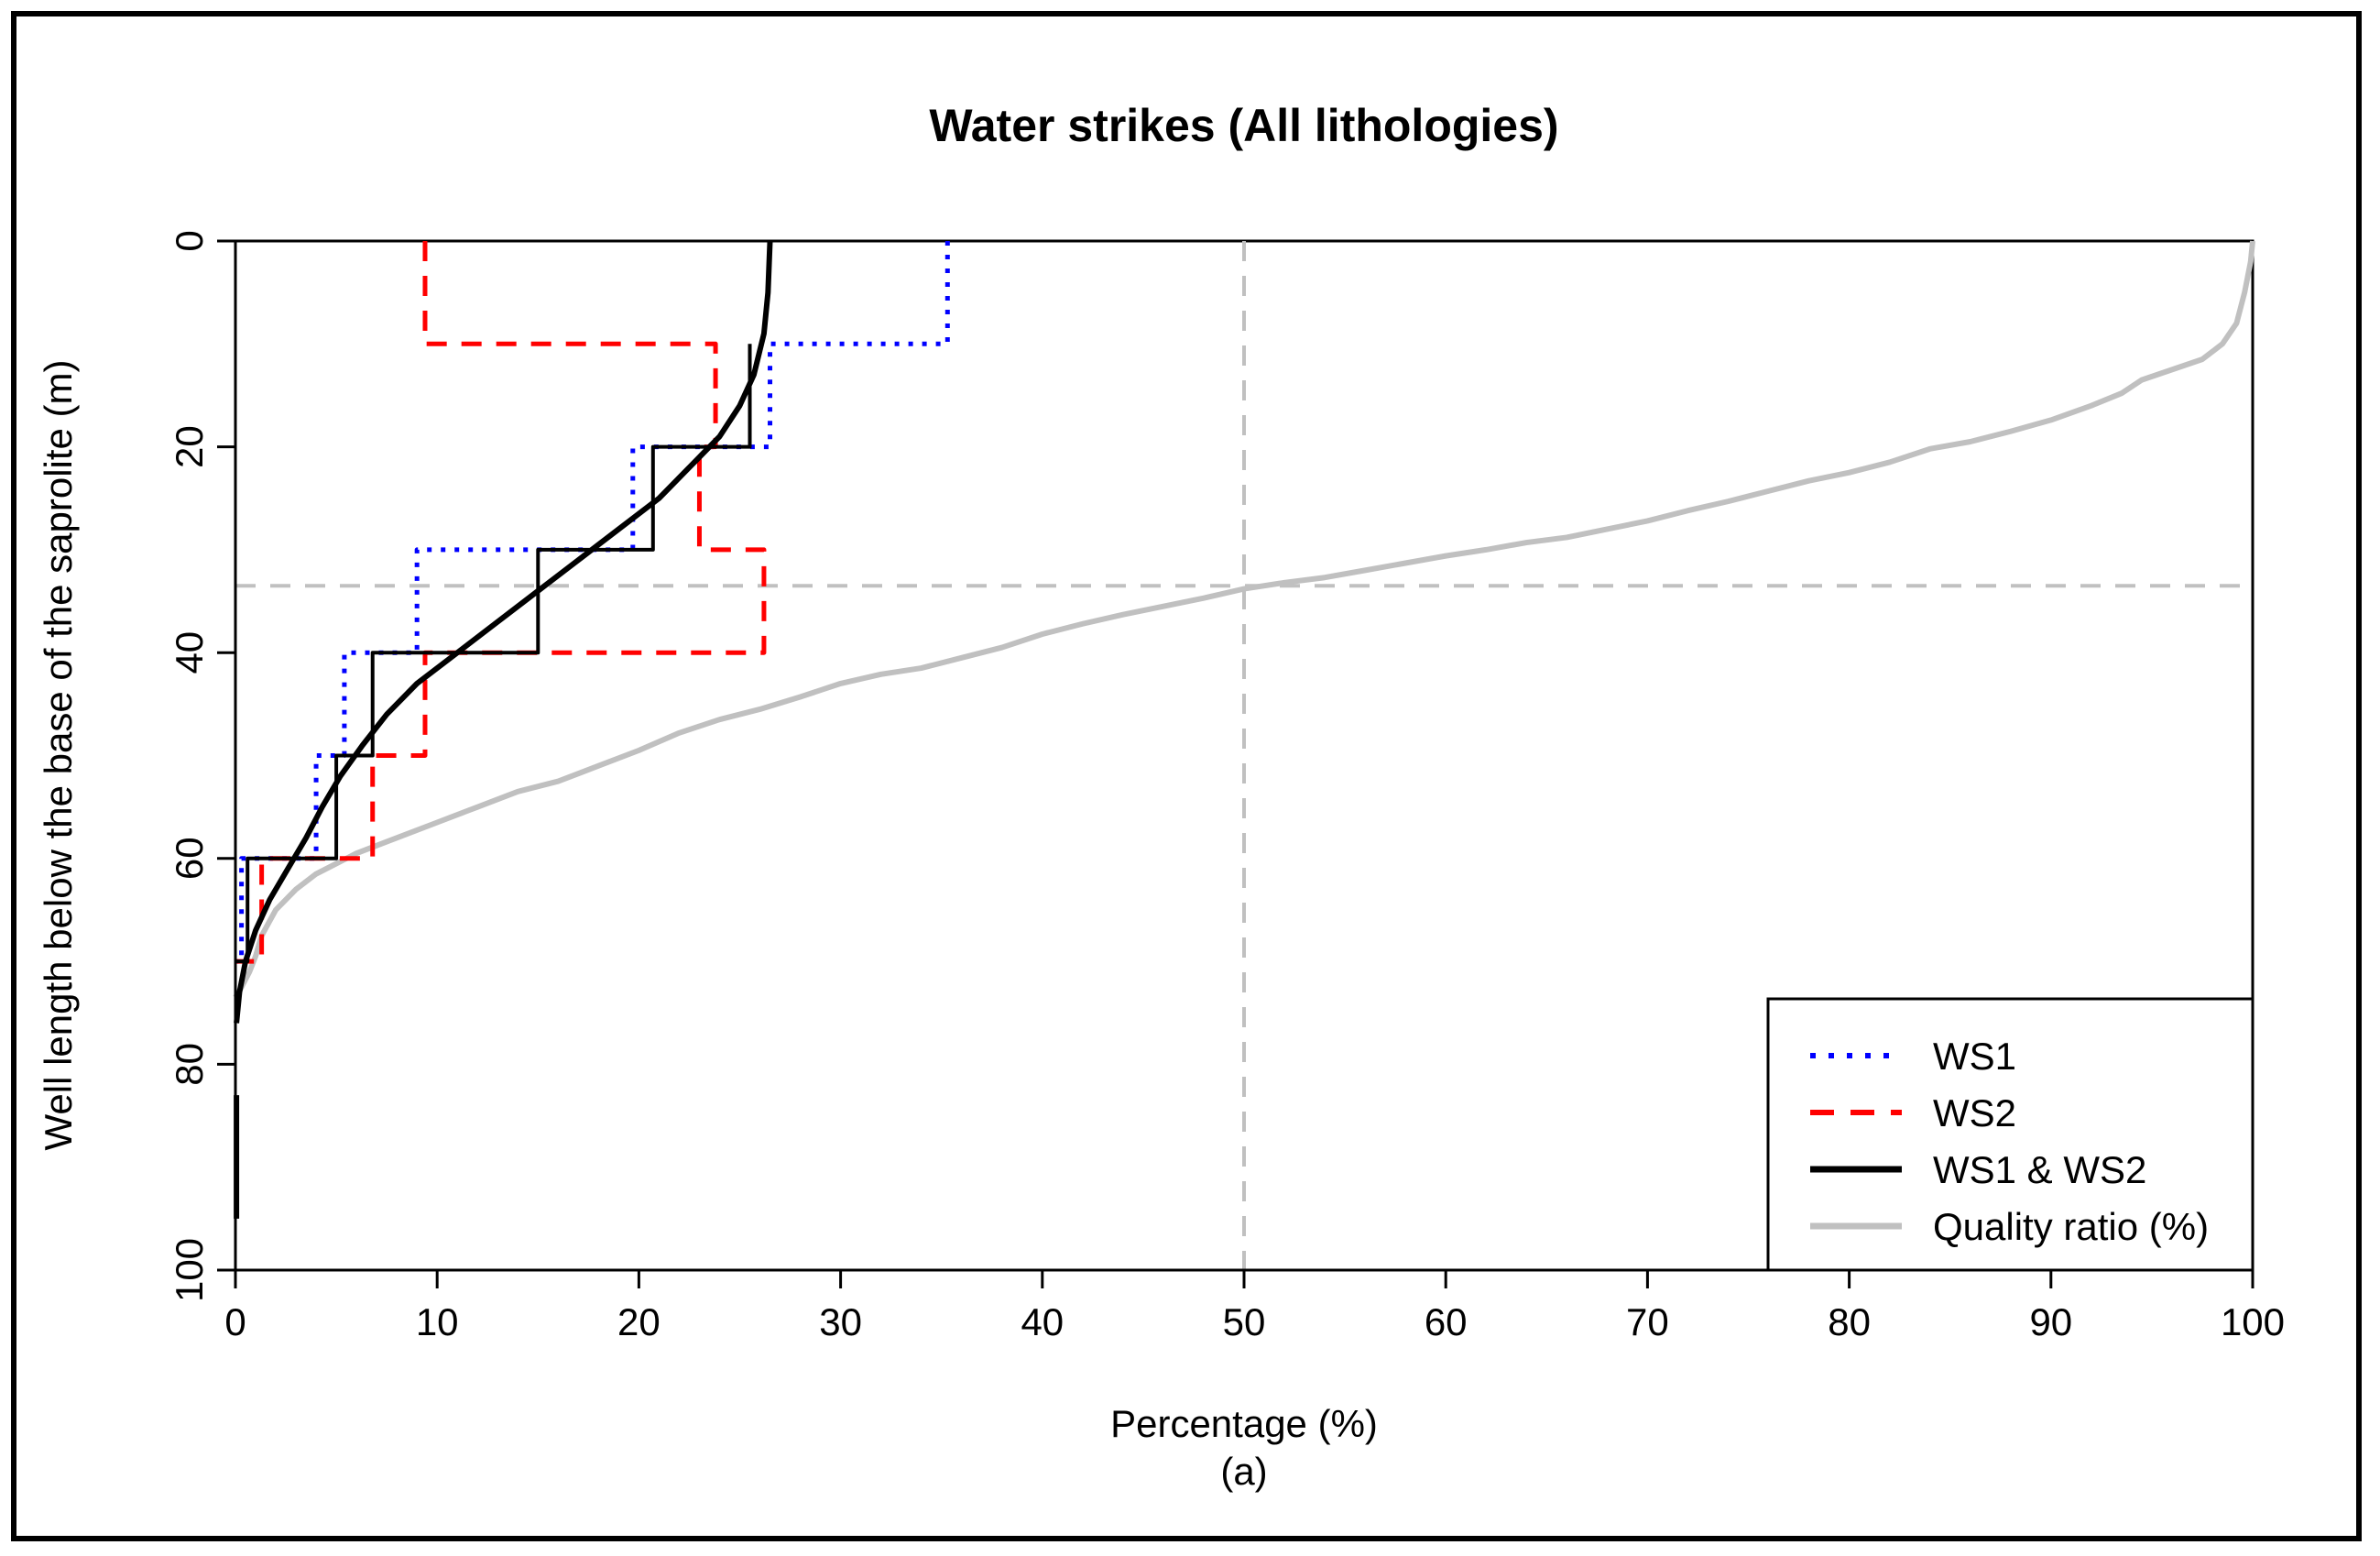  I want to click on legend-label-ws1: WS1, so click(1974, 1056).